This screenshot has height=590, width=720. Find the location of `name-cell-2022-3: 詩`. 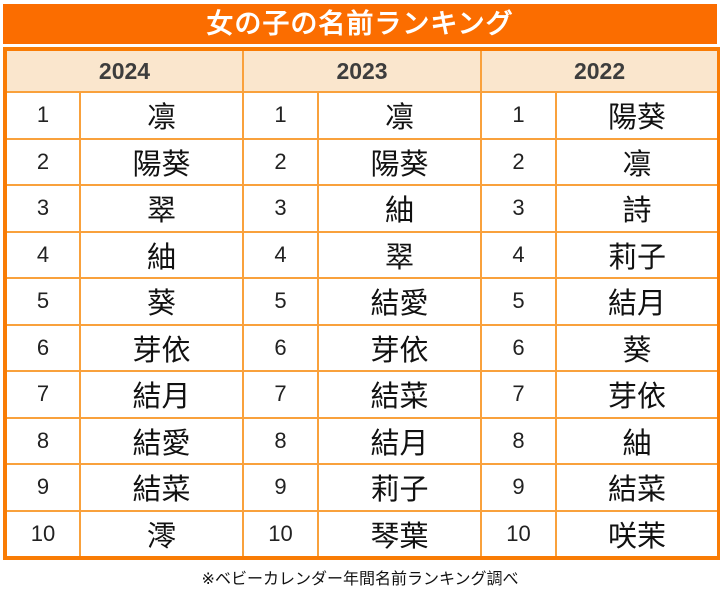

name-cell-2022-3: 詩 is located at coordinates (637, 208).